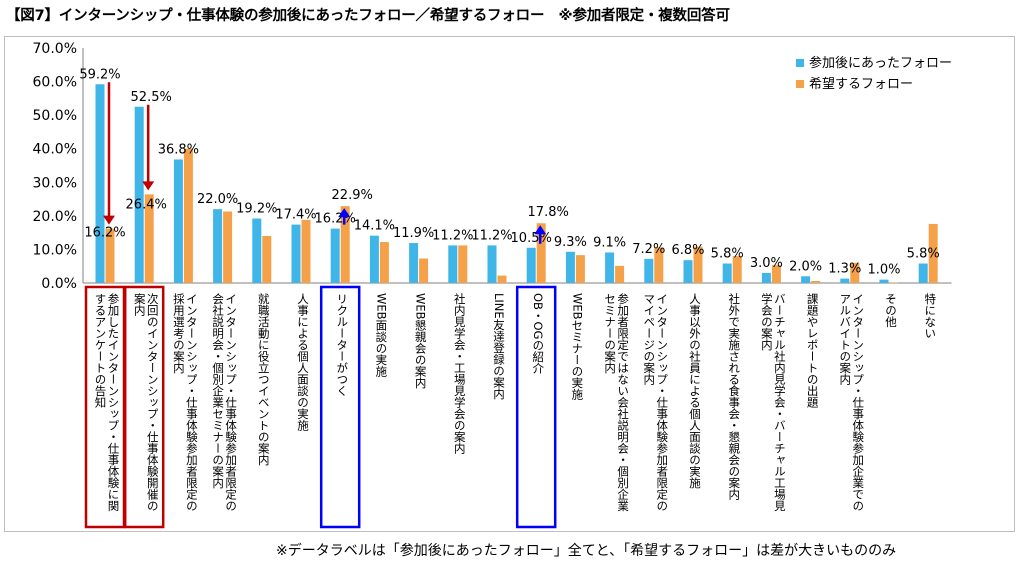 The width and height of the screenshot is (1022, 569). I want to click on data-label-actual: 7.2%, so click(648, 249).